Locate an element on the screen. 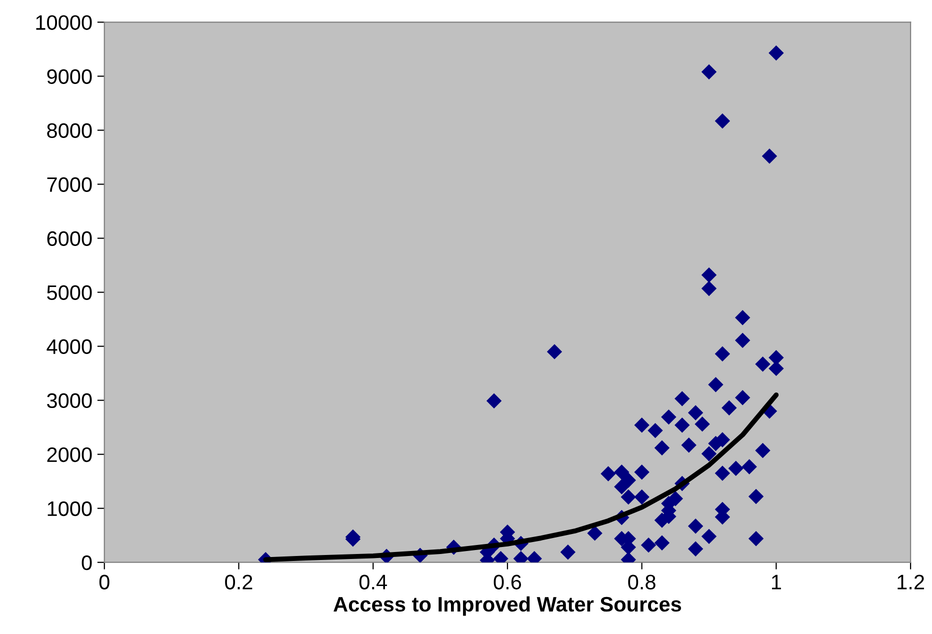 This screenshot has width=932, height=634. x-tick-label: 1 is located at coordinates (776, 582).